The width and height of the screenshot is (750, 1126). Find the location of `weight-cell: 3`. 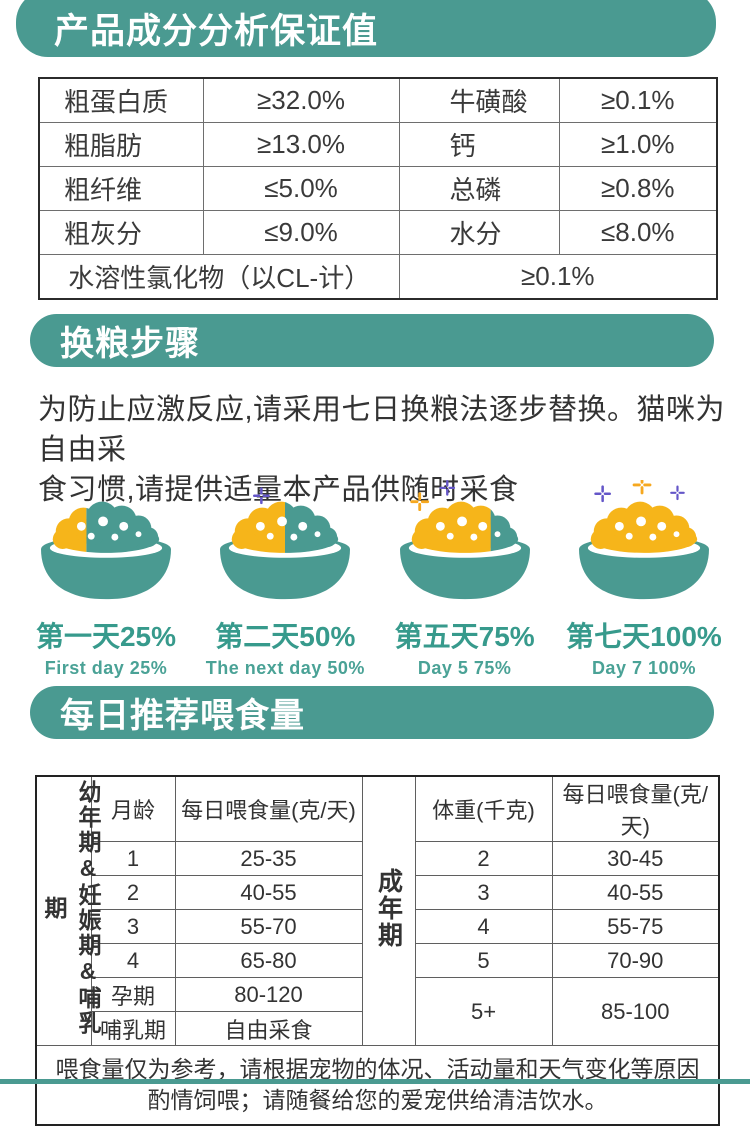

weight-cell: 3 is located at coordinates (483, 892).